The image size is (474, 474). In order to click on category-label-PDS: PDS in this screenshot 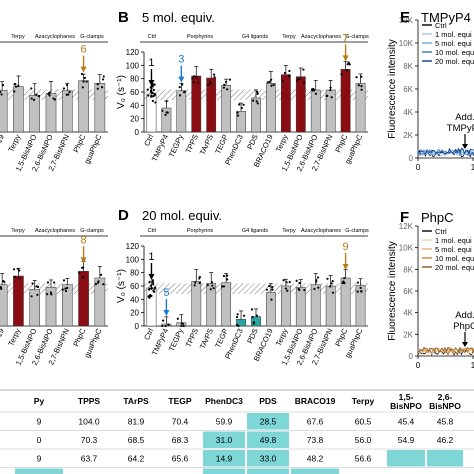, I will do `click(252, 336)`.